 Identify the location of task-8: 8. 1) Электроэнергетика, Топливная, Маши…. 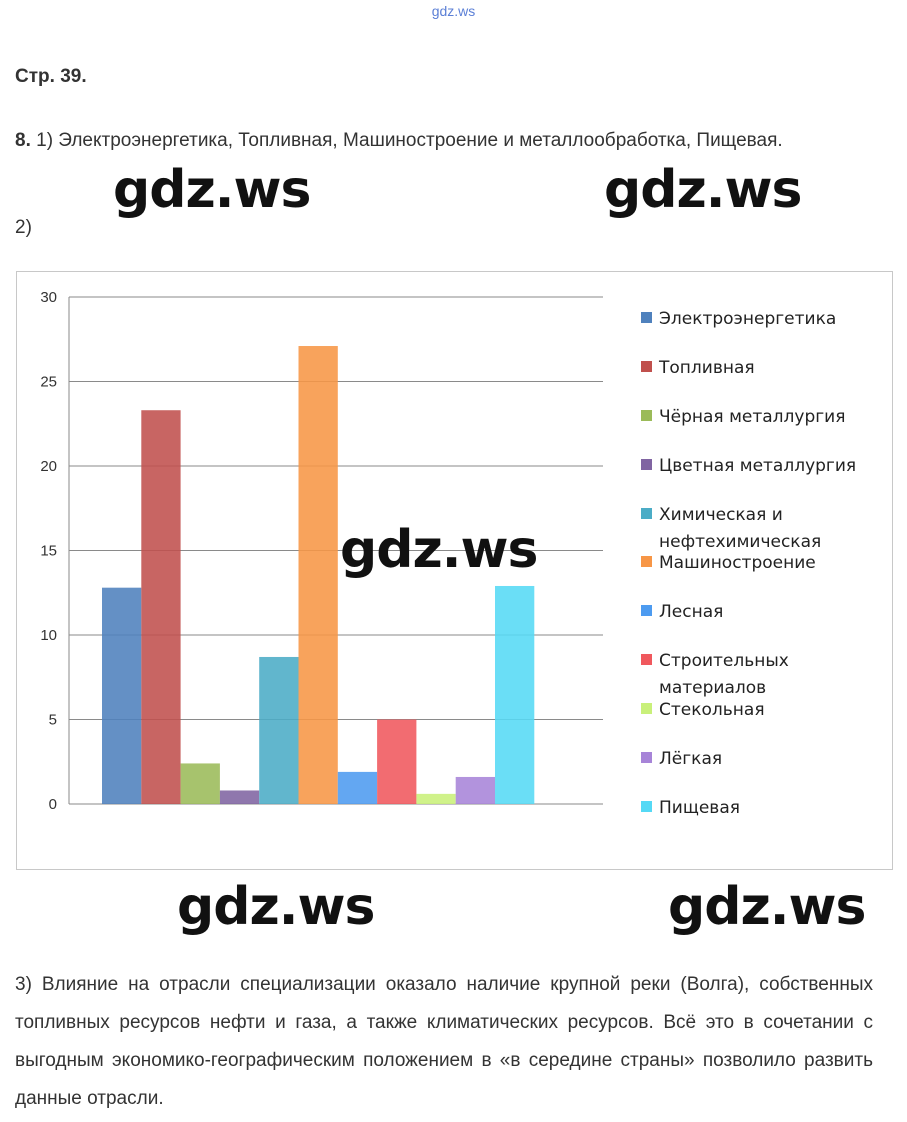
(445, 141).